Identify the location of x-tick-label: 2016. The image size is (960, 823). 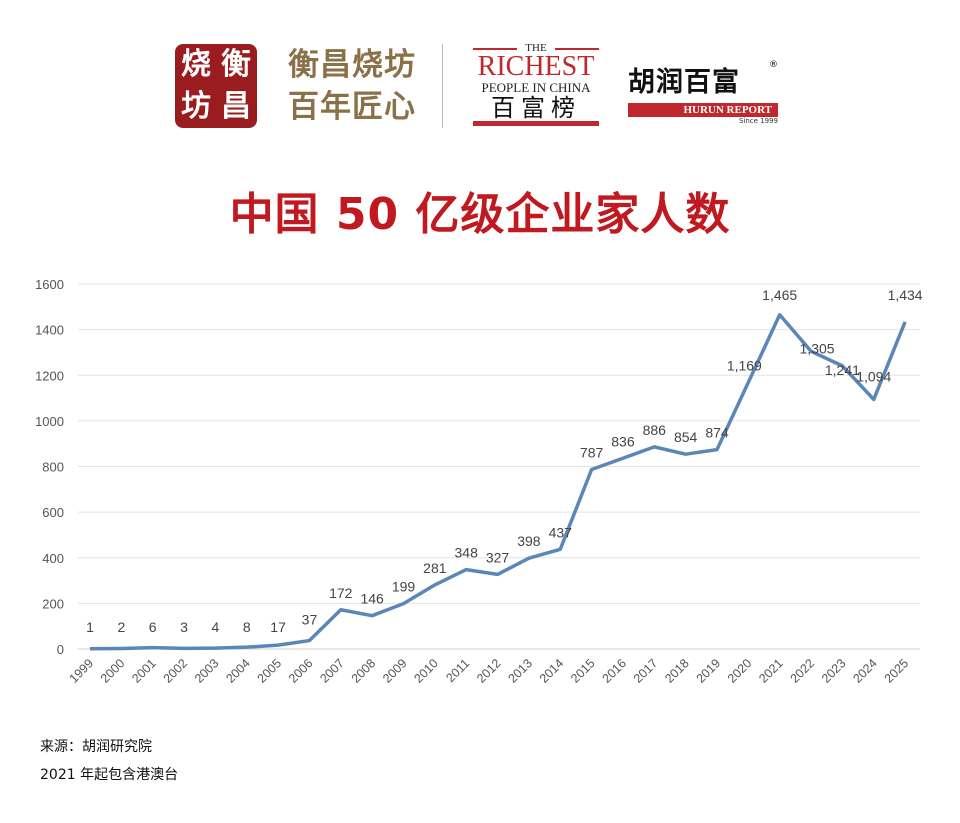
(615, 671).